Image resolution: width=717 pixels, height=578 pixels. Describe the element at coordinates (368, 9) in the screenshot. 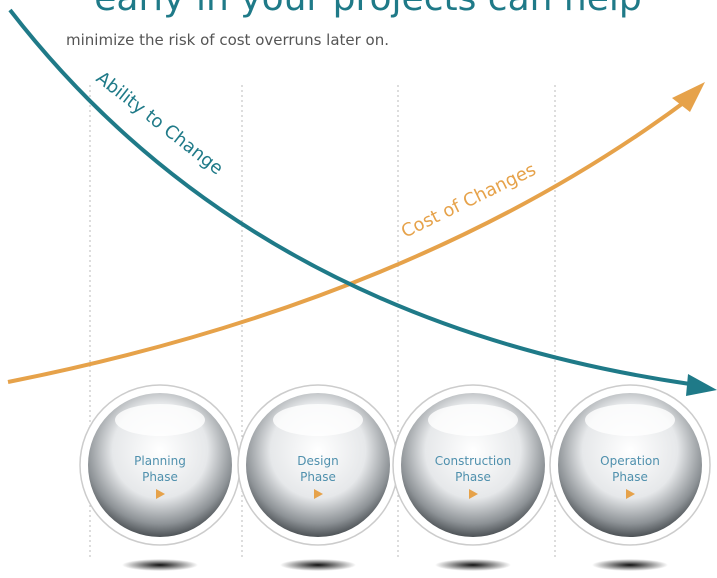

I see `title: early in your projects can help` at that location.